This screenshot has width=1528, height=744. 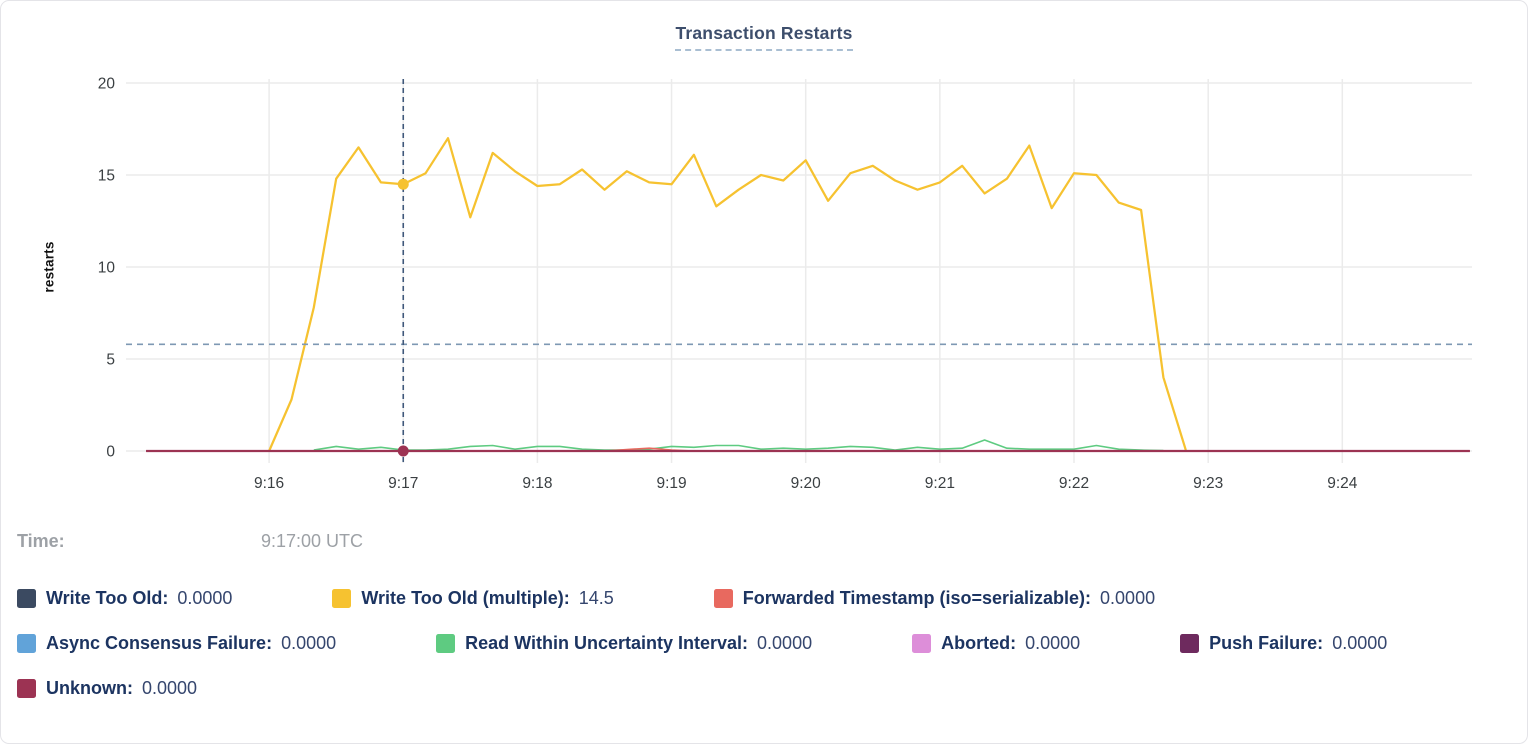 What do you see at coordinates (110, 360) in the screenshot?
I see `y-tick-label: 5` at bounding box center [110, 360].